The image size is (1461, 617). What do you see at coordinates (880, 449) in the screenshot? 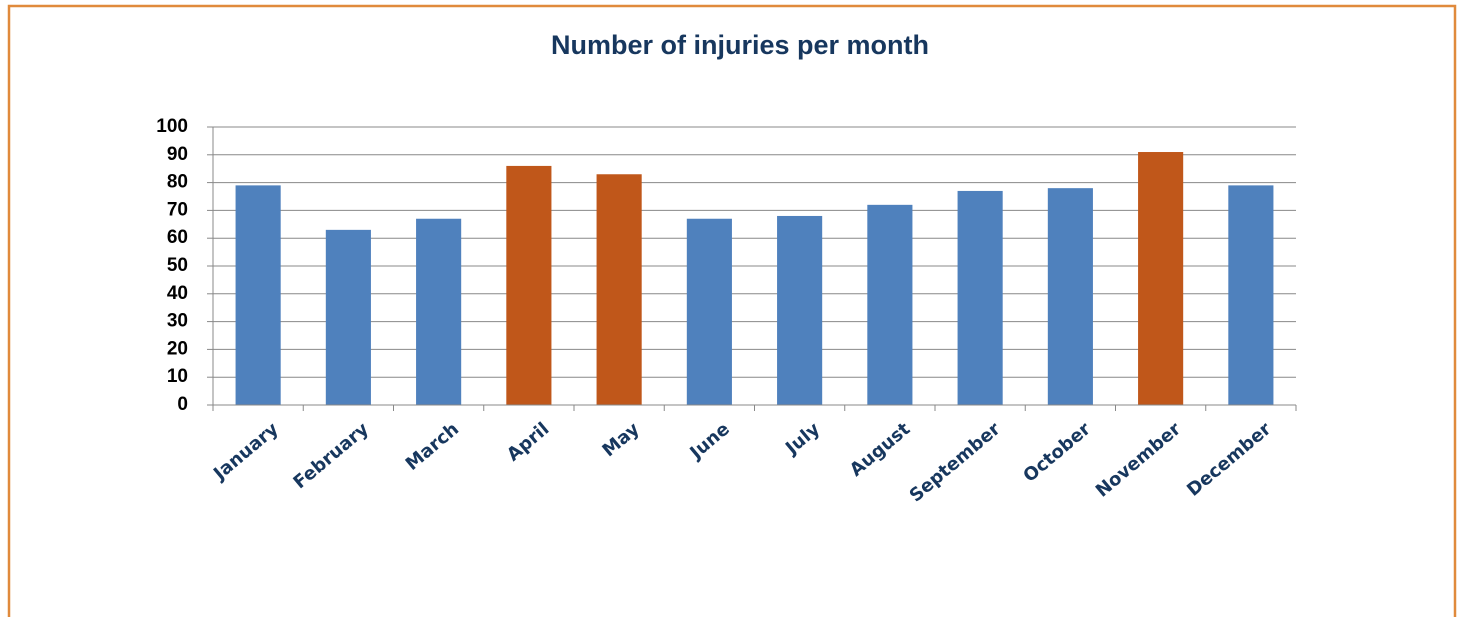
I see `x-tick-label: August` at bounding box center [880, 449].